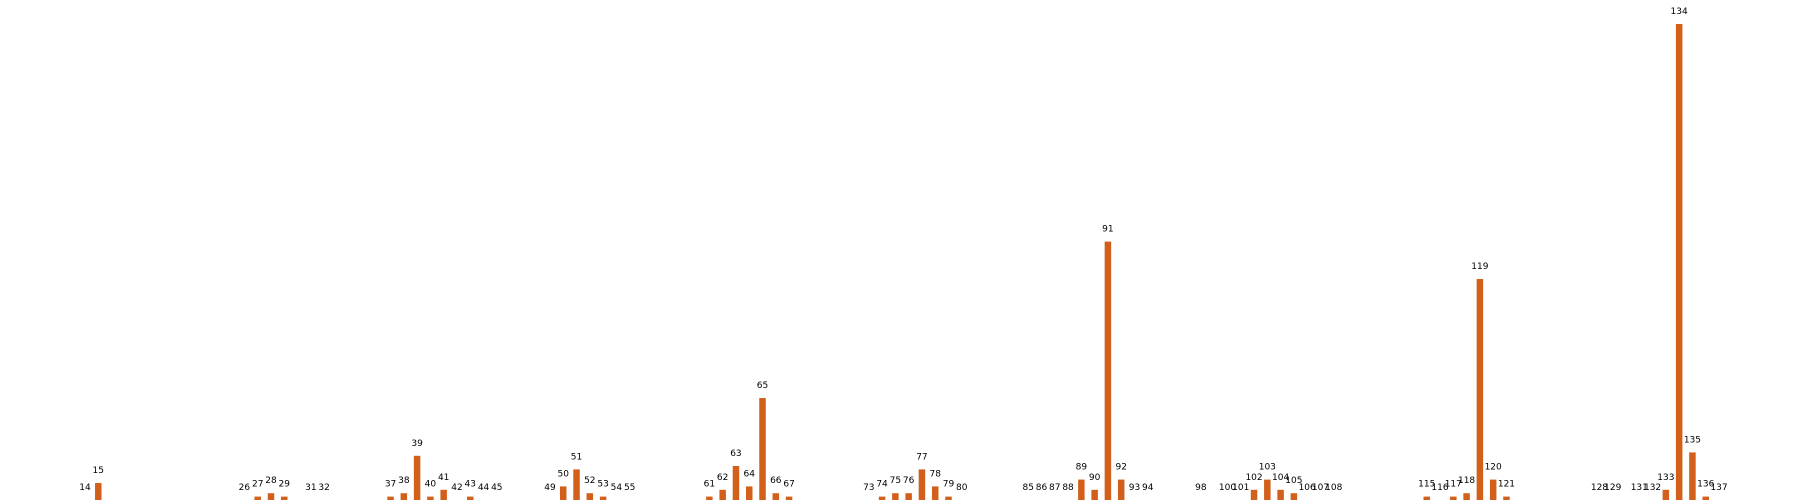  What do you see at coordinates (750, 474) in the screenshot?
I see `bar-label-64: 64` at bounding box center [750, 474].